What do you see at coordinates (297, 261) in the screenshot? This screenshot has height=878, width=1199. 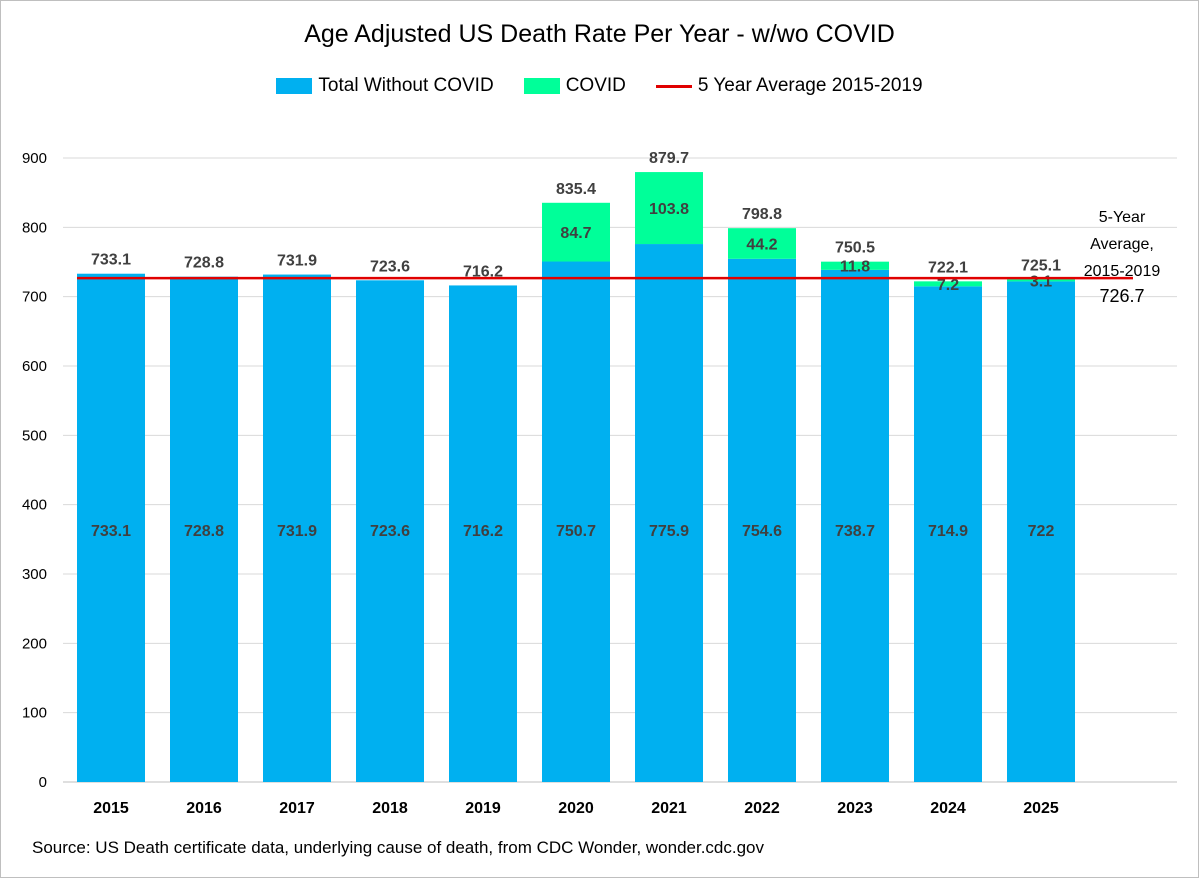 I see `data-label-total: 731.9` at bounding box center [297, 261].